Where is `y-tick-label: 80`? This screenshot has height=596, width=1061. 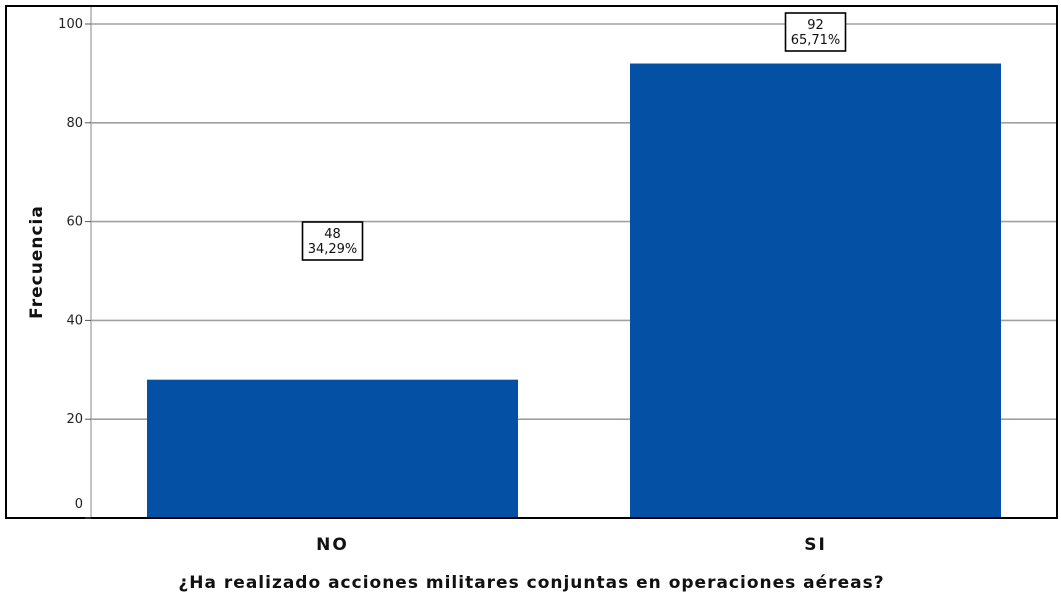
y-tick-label: 80 is located at coordinates (74, 123).